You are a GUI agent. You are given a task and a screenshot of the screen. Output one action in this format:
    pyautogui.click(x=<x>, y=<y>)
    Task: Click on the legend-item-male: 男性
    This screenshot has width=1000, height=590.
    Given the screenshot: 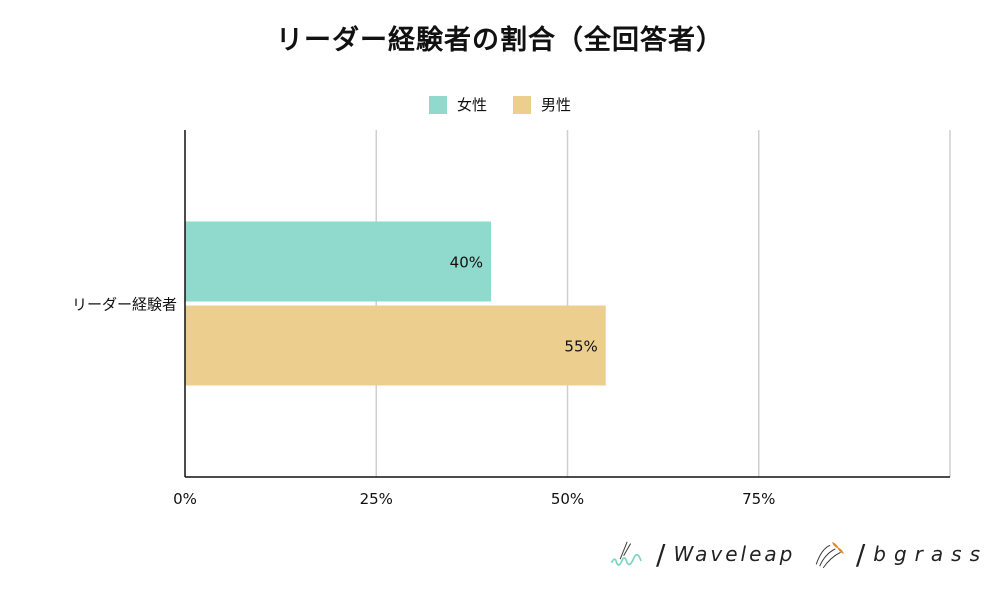 What is the action you would take?
    pyautogui.click(x=542, y=104)
    